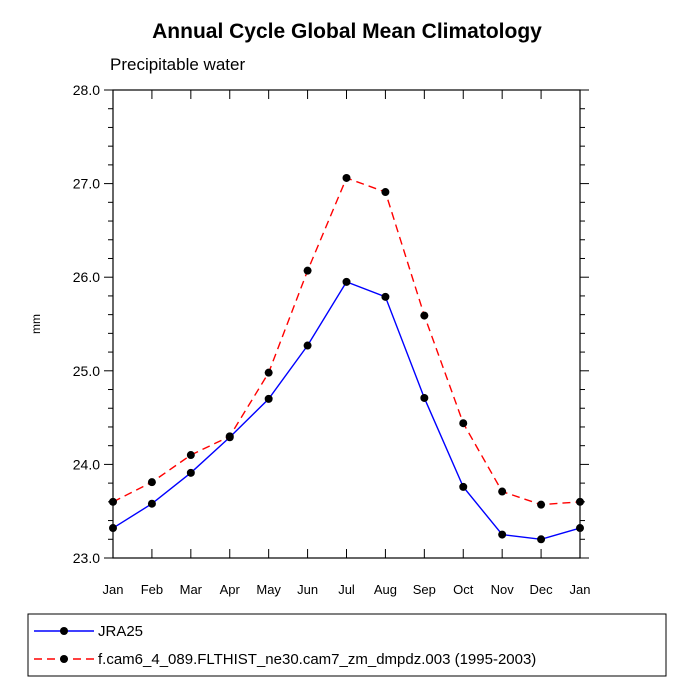  I want to click on y-tick-label: 27.0, so click(86, 184).